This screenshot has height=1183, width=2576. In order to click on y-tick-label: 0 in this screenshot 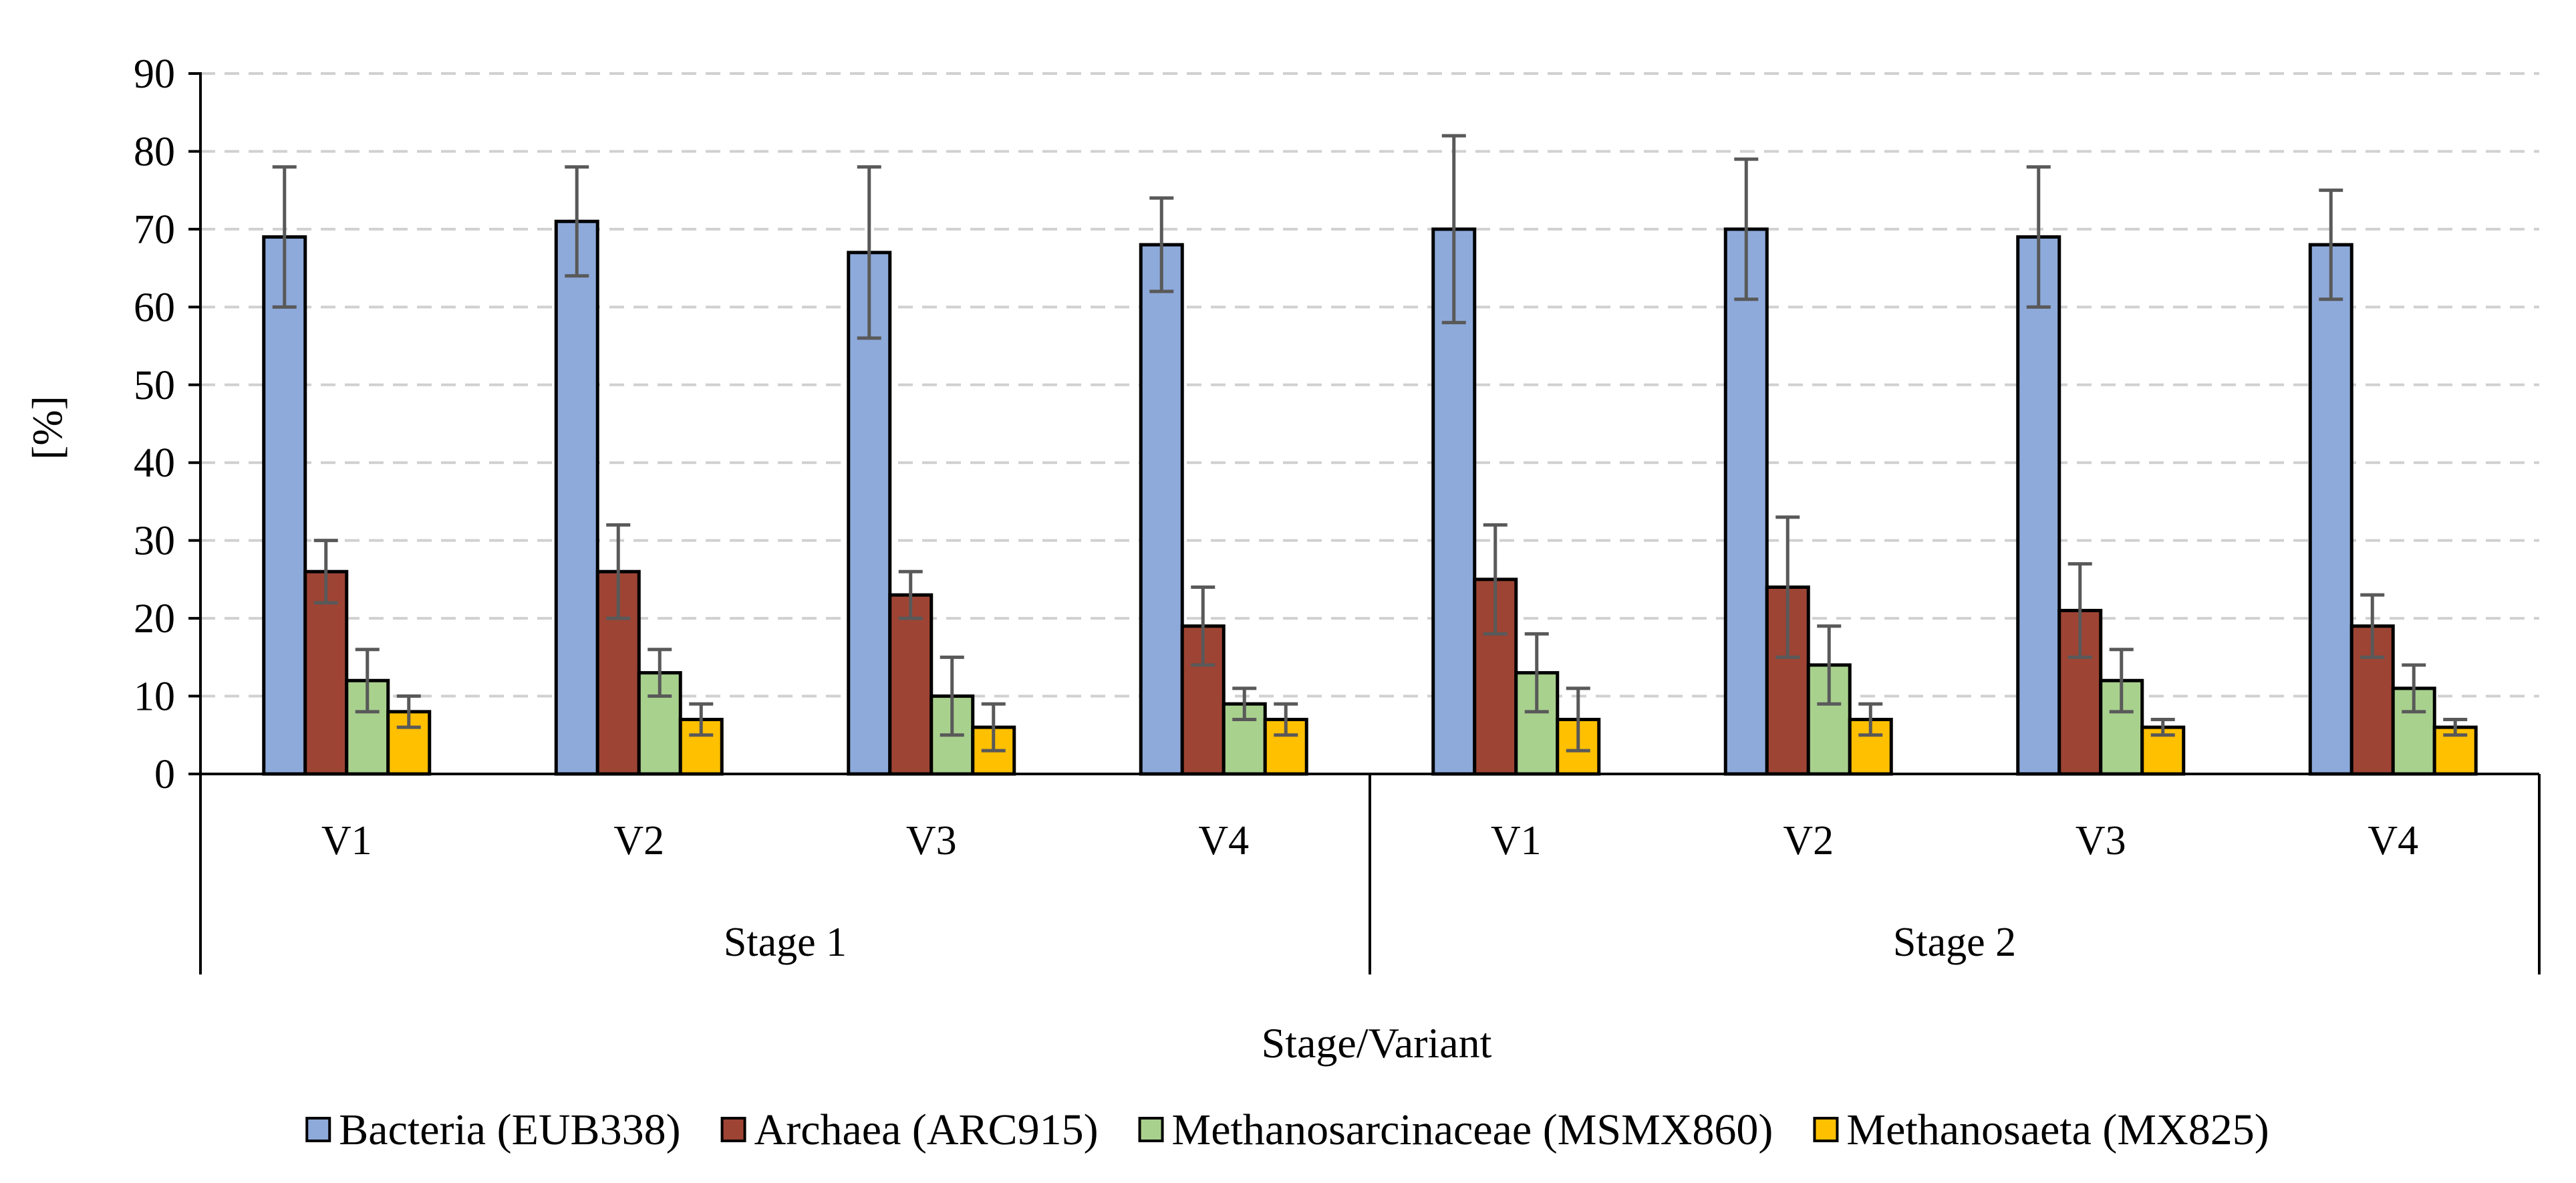, I will do `click(164, 775)`.